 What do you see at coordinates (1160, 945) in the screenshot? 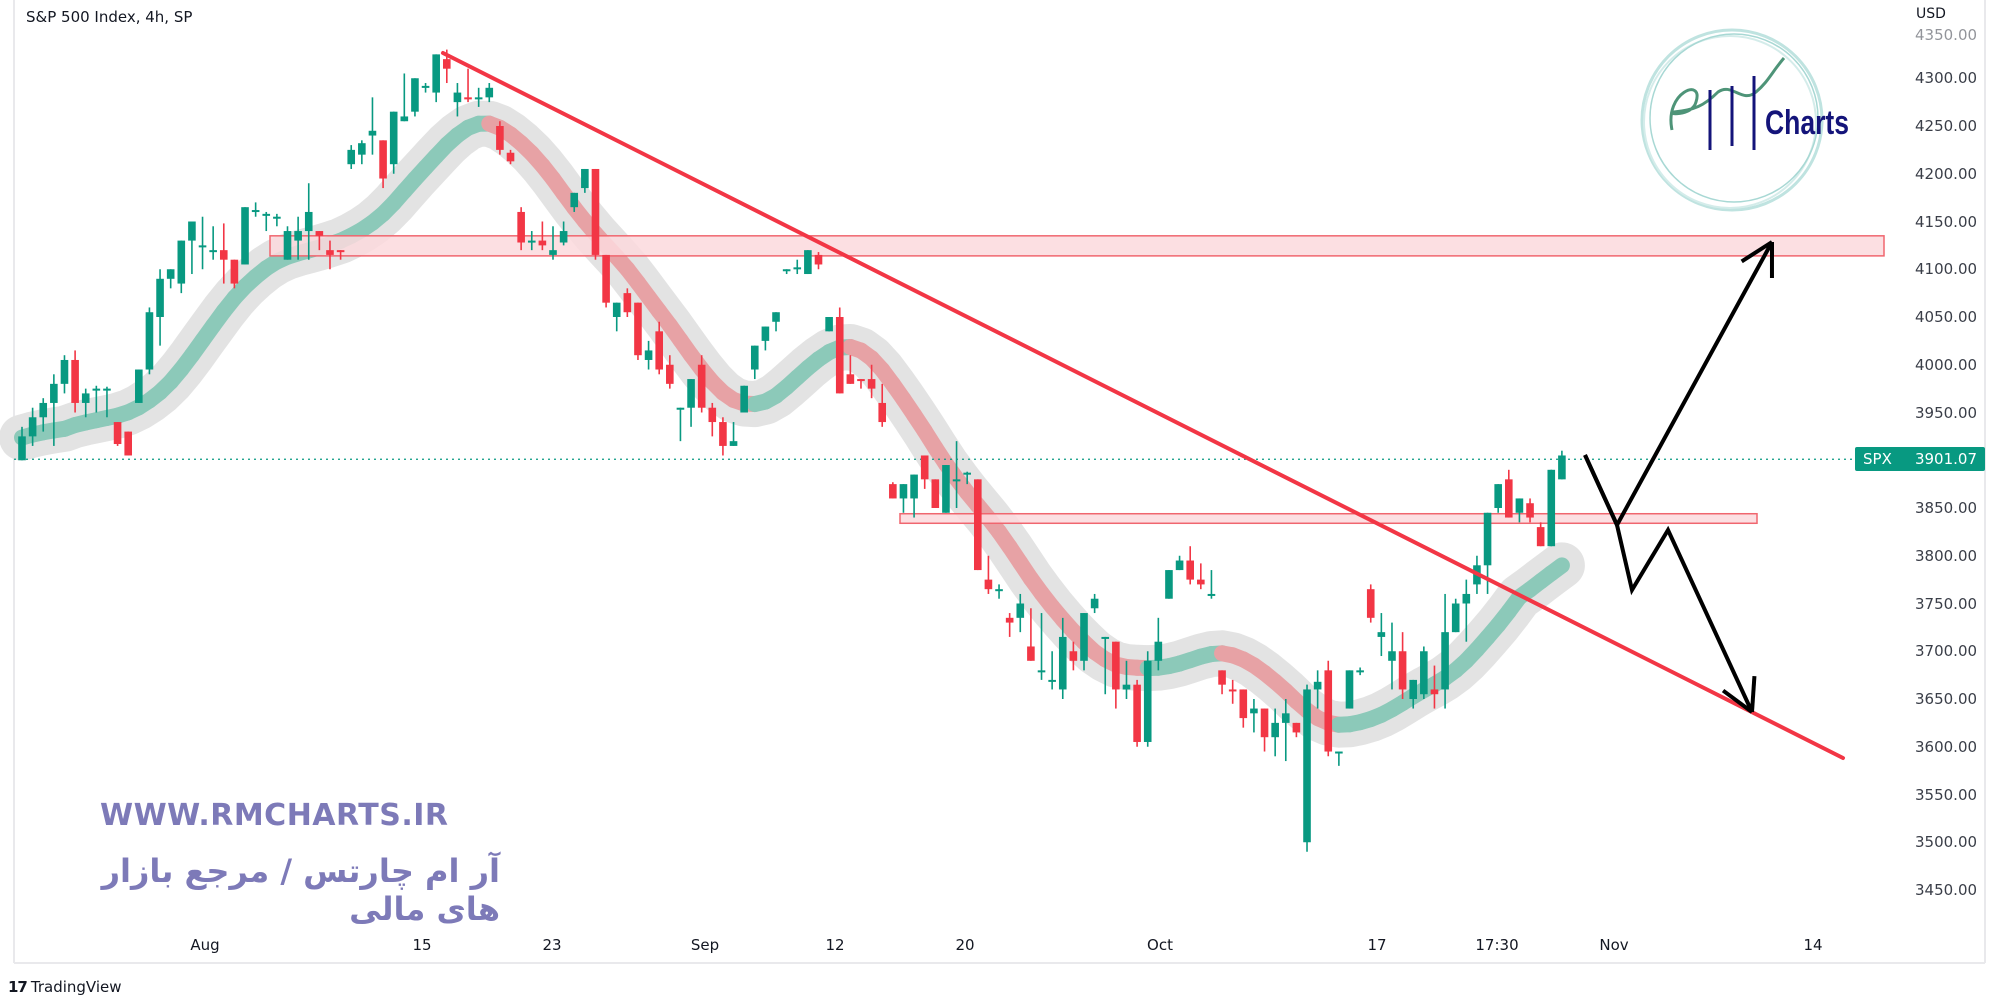
I see `time-tick: Oct` at bounding box center [1160, 945].